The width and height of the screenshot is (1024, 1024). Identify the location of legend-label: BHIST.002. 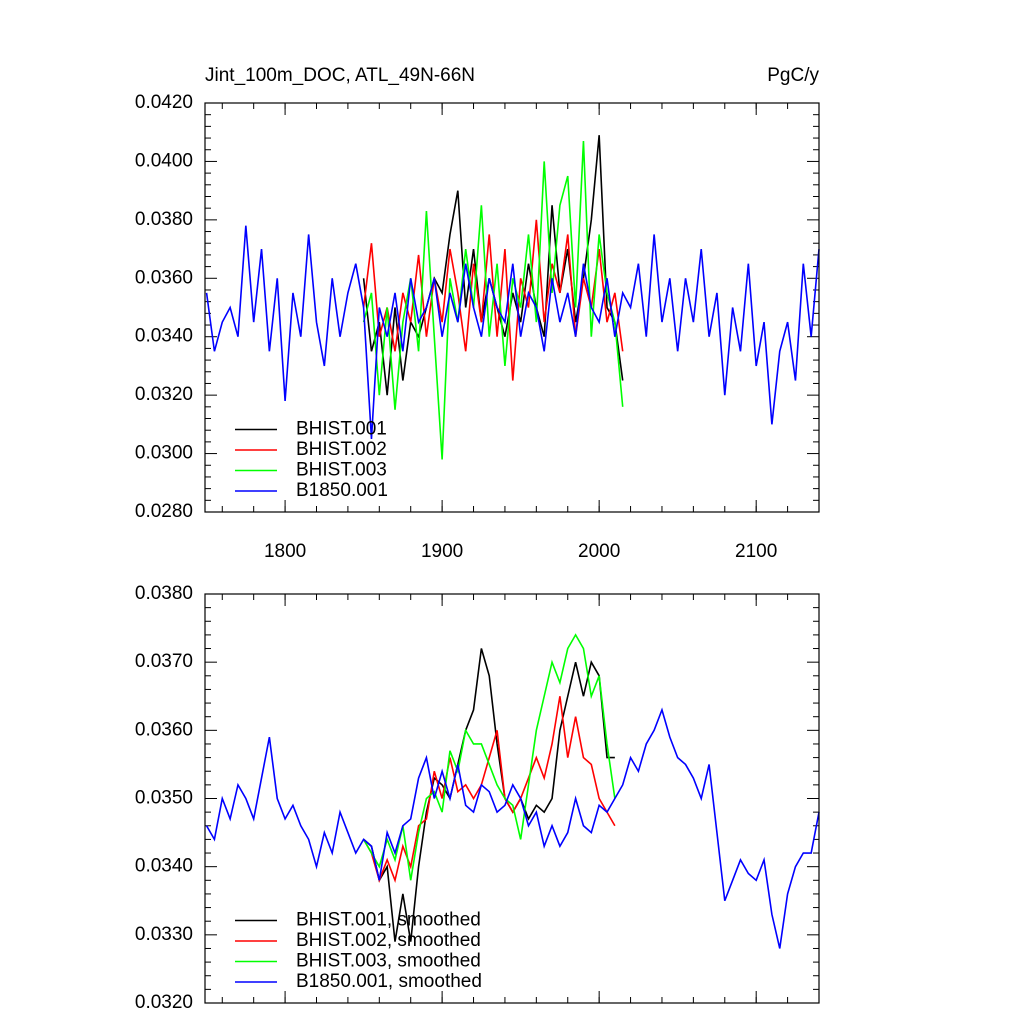
(341, 449).